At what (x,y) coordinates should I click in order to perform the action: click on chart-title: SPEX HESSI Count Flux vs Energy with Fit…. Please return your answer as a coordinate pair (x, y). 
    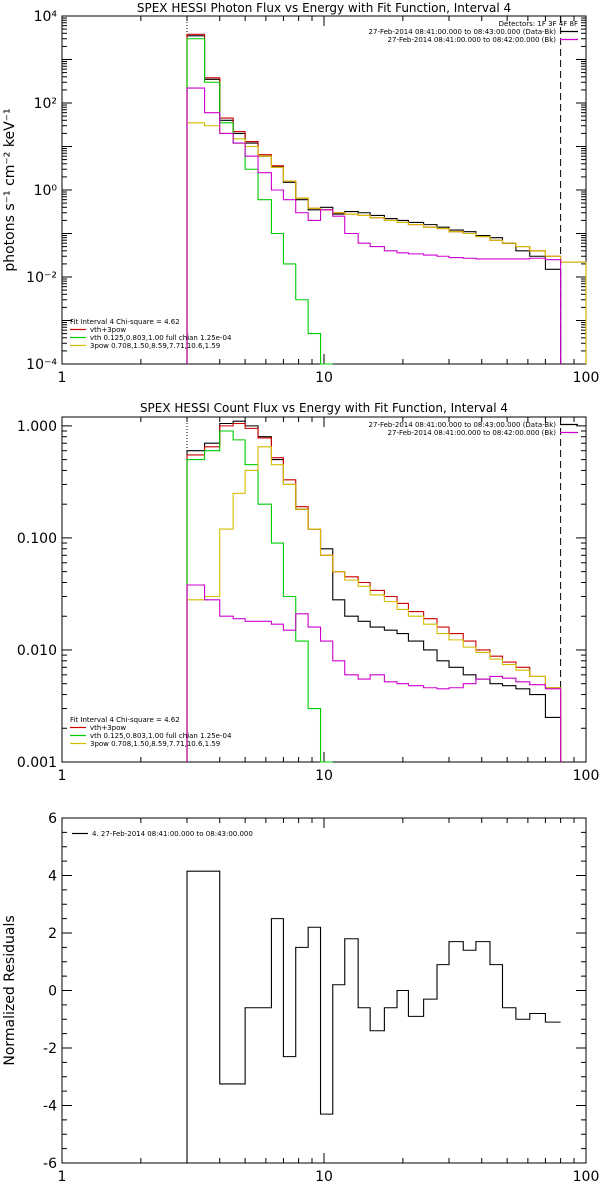
    Looking at the image, I should click on (324, 408).